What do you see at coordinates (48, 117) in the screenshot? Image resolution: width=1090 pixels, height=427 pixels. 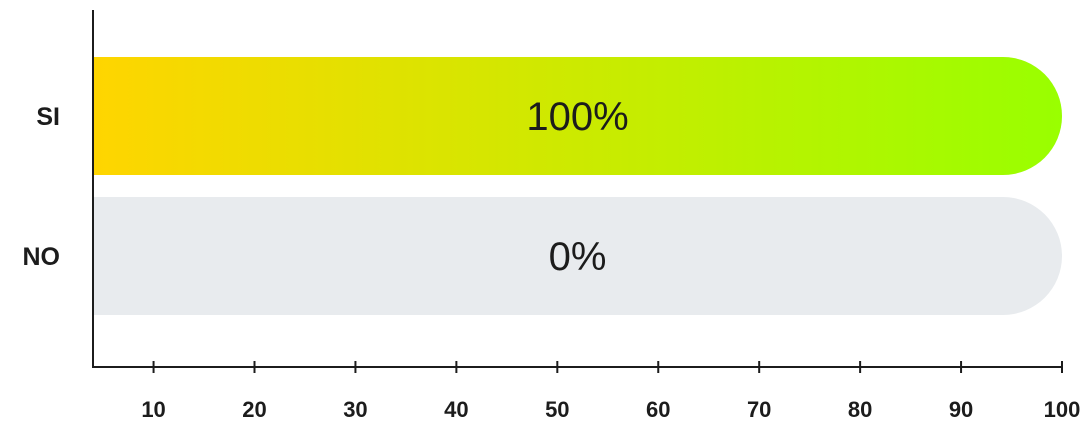 I see `category-label-si: SI` at bounding box center [48, 117].